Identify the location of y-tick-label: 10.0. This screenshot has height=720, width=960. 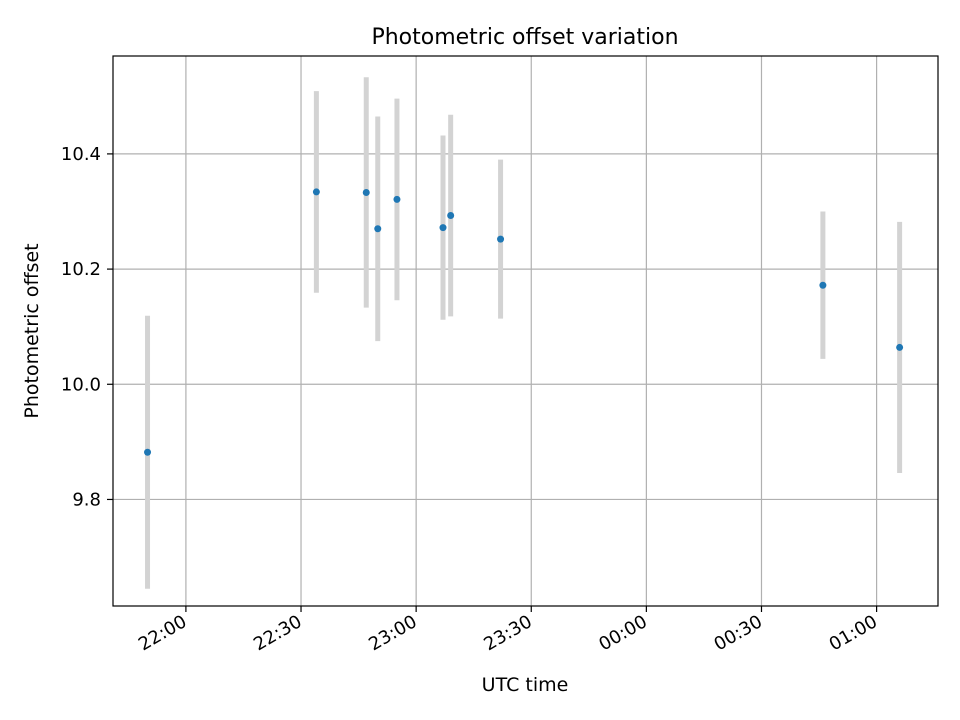
(81, 384).